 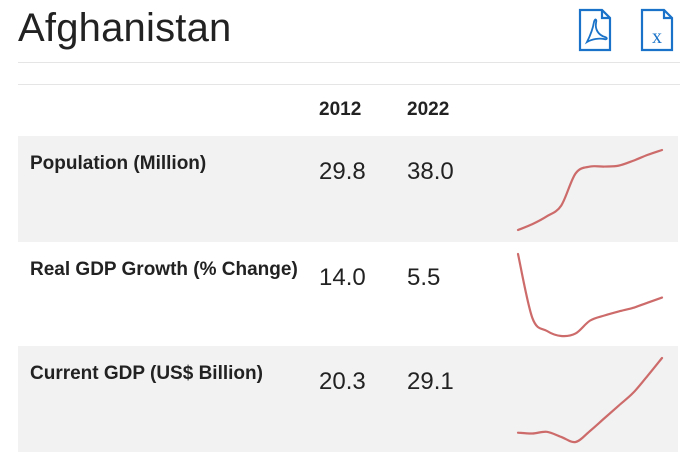 I want to click on value-2012: 29.8, so click(x=342, y=171).